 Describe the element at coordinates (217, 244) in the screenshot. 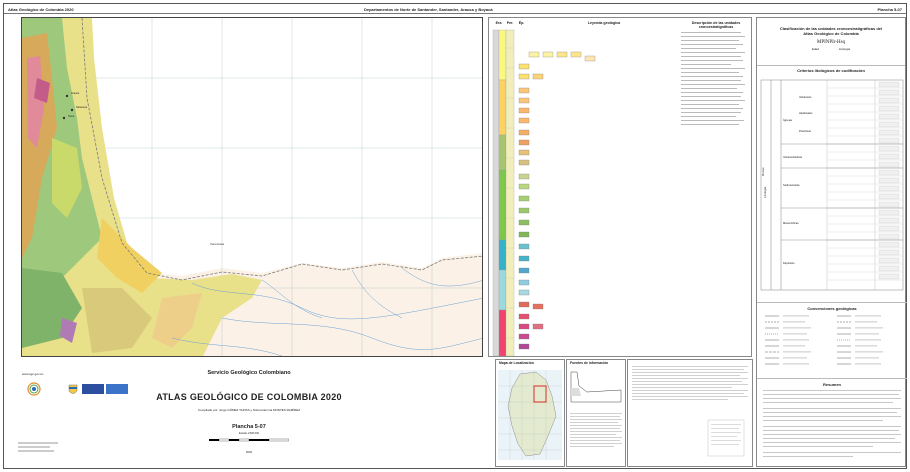

I see `country-label: Venezuela` at that location.